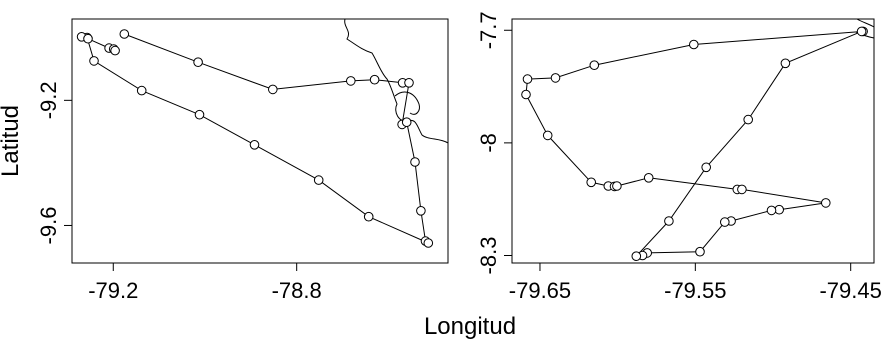  I want to click on left-y-axis: -9.2 -9.6, so click(54, 162).